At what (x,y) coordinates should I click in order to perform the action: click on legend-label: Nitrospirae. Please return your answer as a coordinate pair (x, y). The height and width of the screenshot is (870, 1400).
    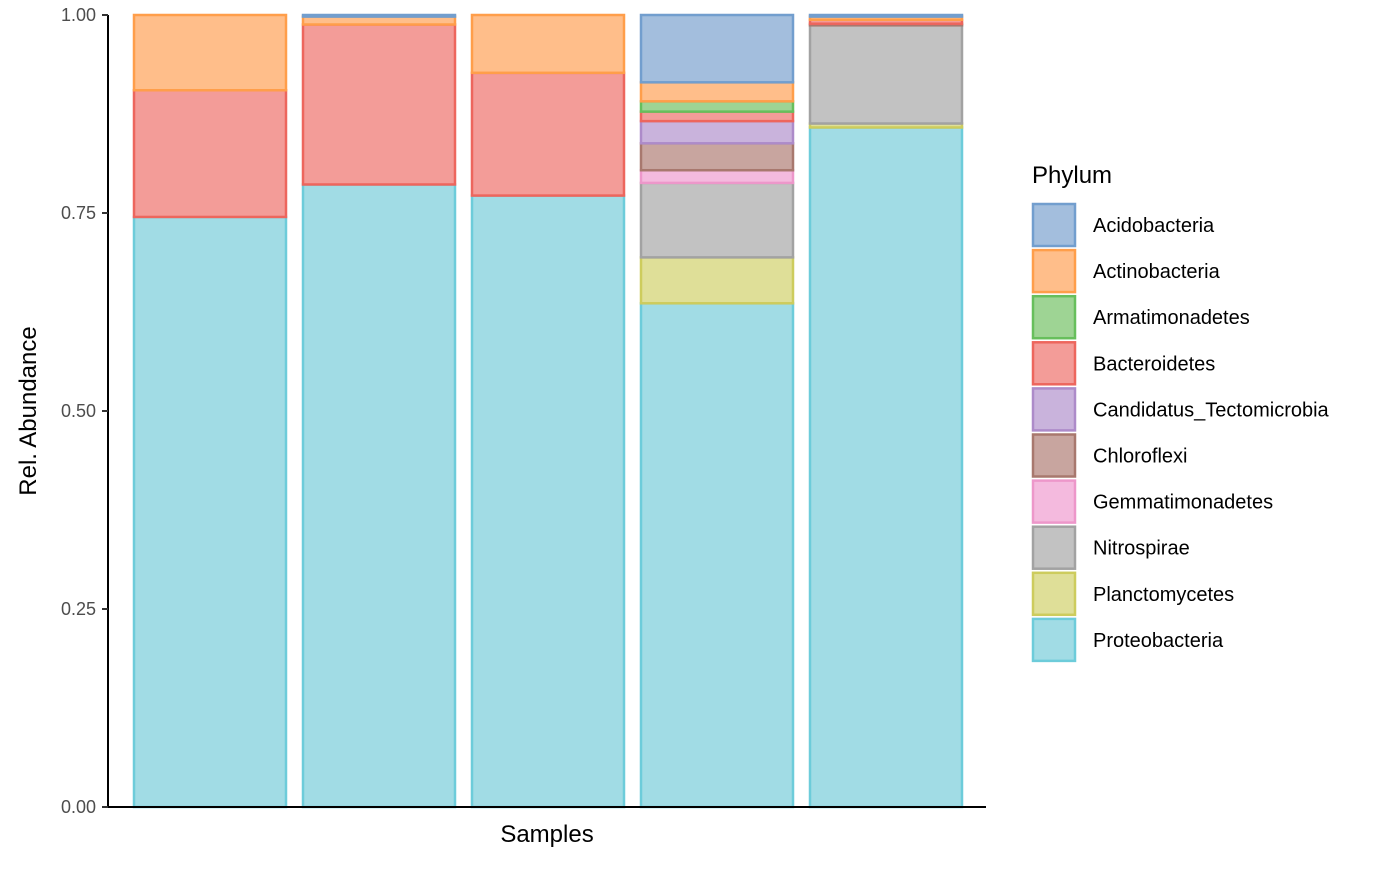
    Looking at the image, I should click on (1141, 549).